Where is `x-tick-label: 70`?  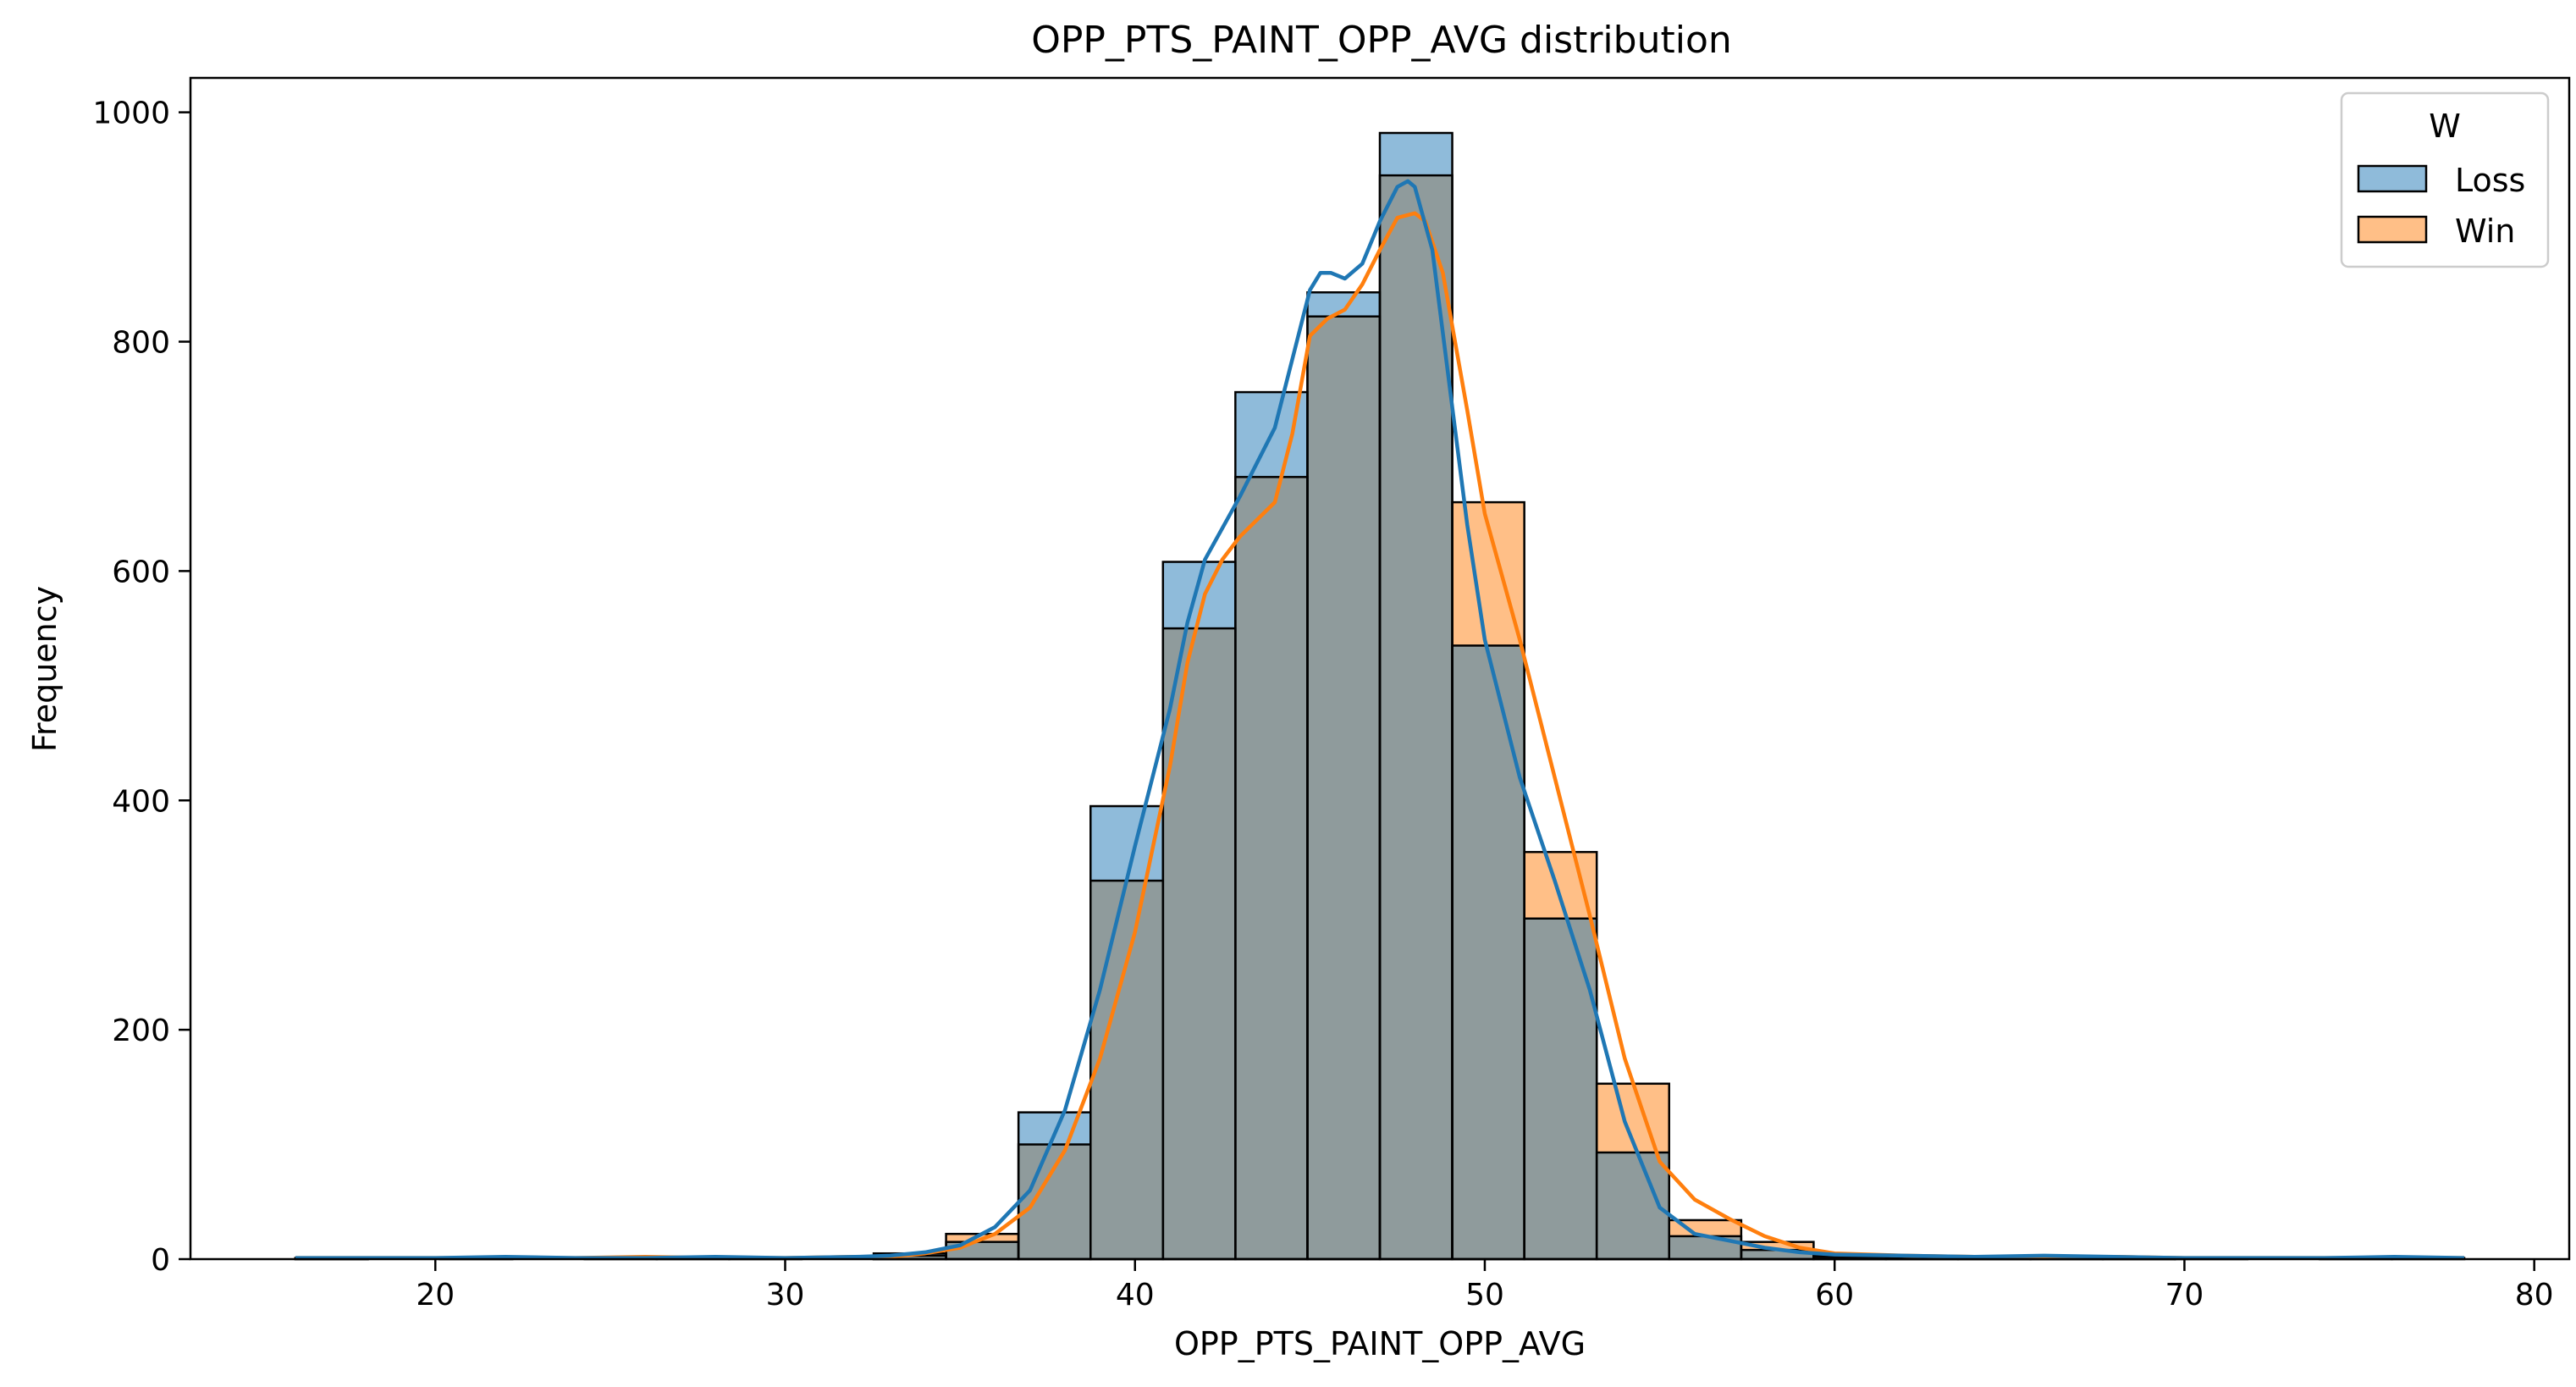
x-tick-label: 70 is located at coordinates (2185, 1295).